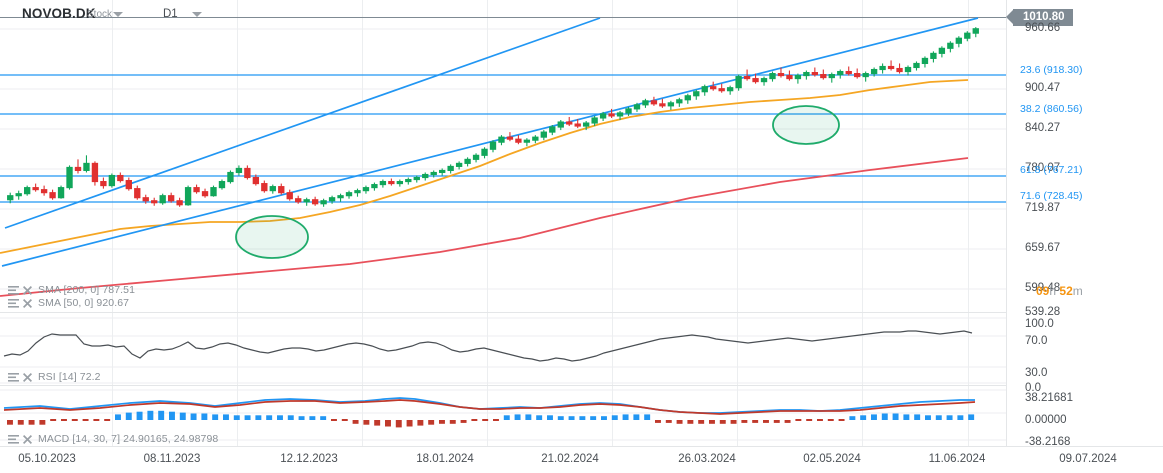 This screenshot has width=1163, height=473. Describe the element at coordinates (1051, 70) in the screenshot. I see `fib-label-23-6: 23.6 (918.30)` at that location.